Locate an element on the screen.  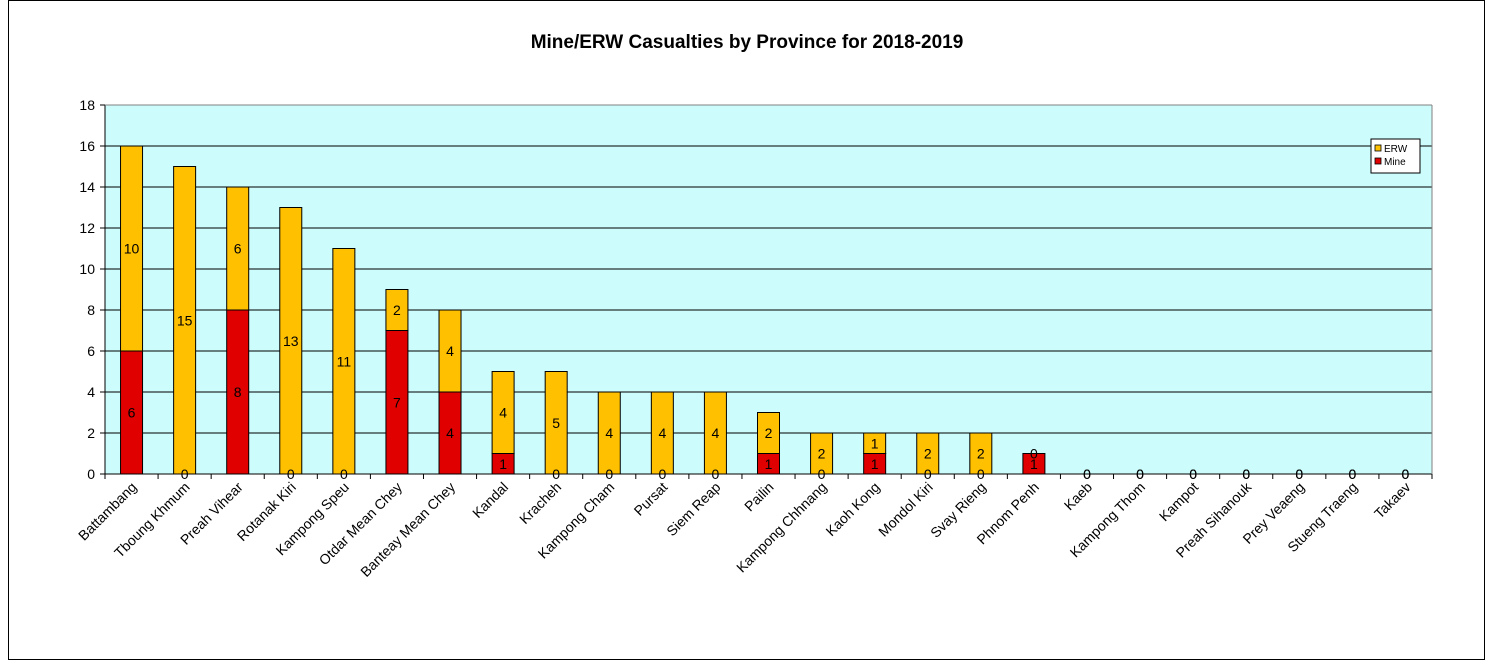
bar-mine is located at coordinates (1034, 464).